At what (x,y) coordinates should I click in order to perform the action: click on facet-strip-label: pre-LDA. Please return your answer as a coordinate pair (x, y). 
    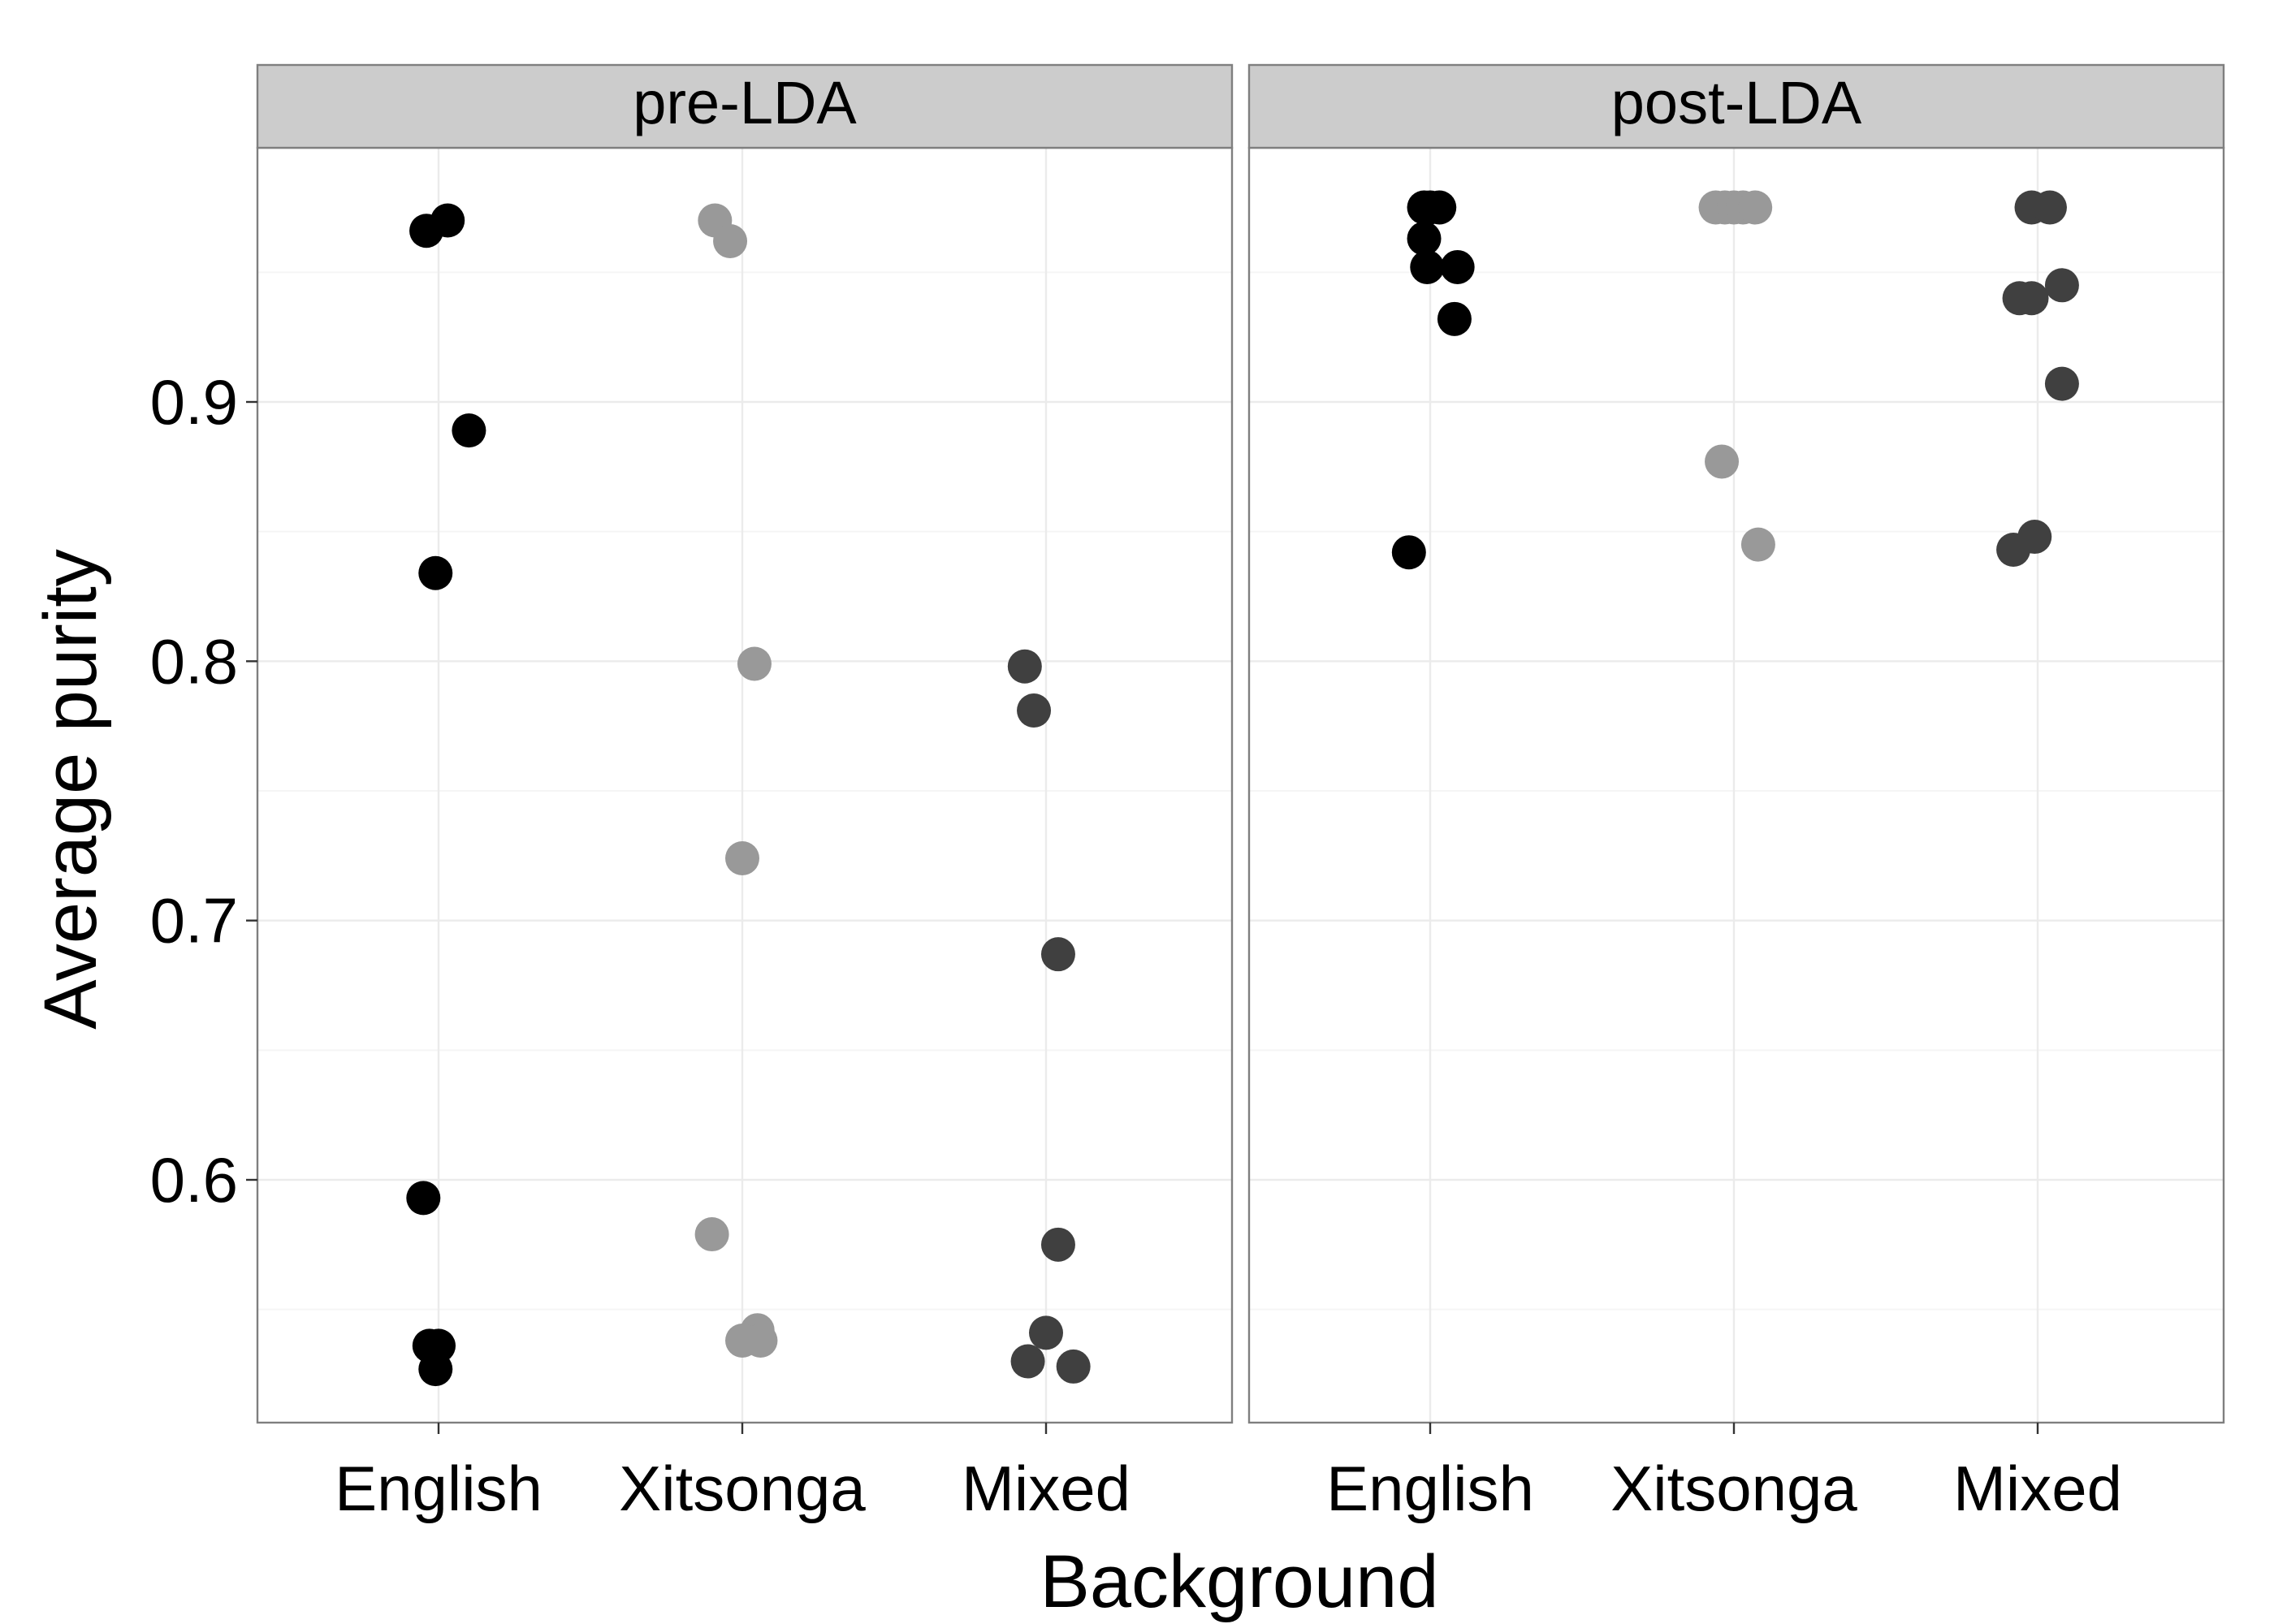
    Looking at the image, I should click on (745, 103).